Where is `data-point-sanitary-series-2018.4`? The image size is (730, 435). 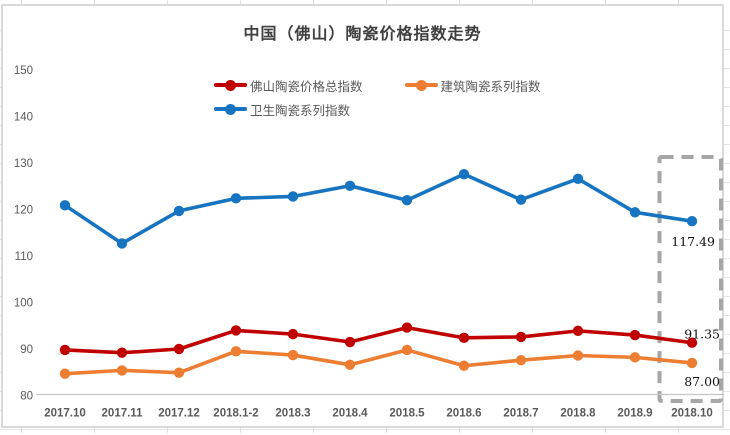
data-point-sanitary-series-2018.4 is located at coordinates (350, 185).